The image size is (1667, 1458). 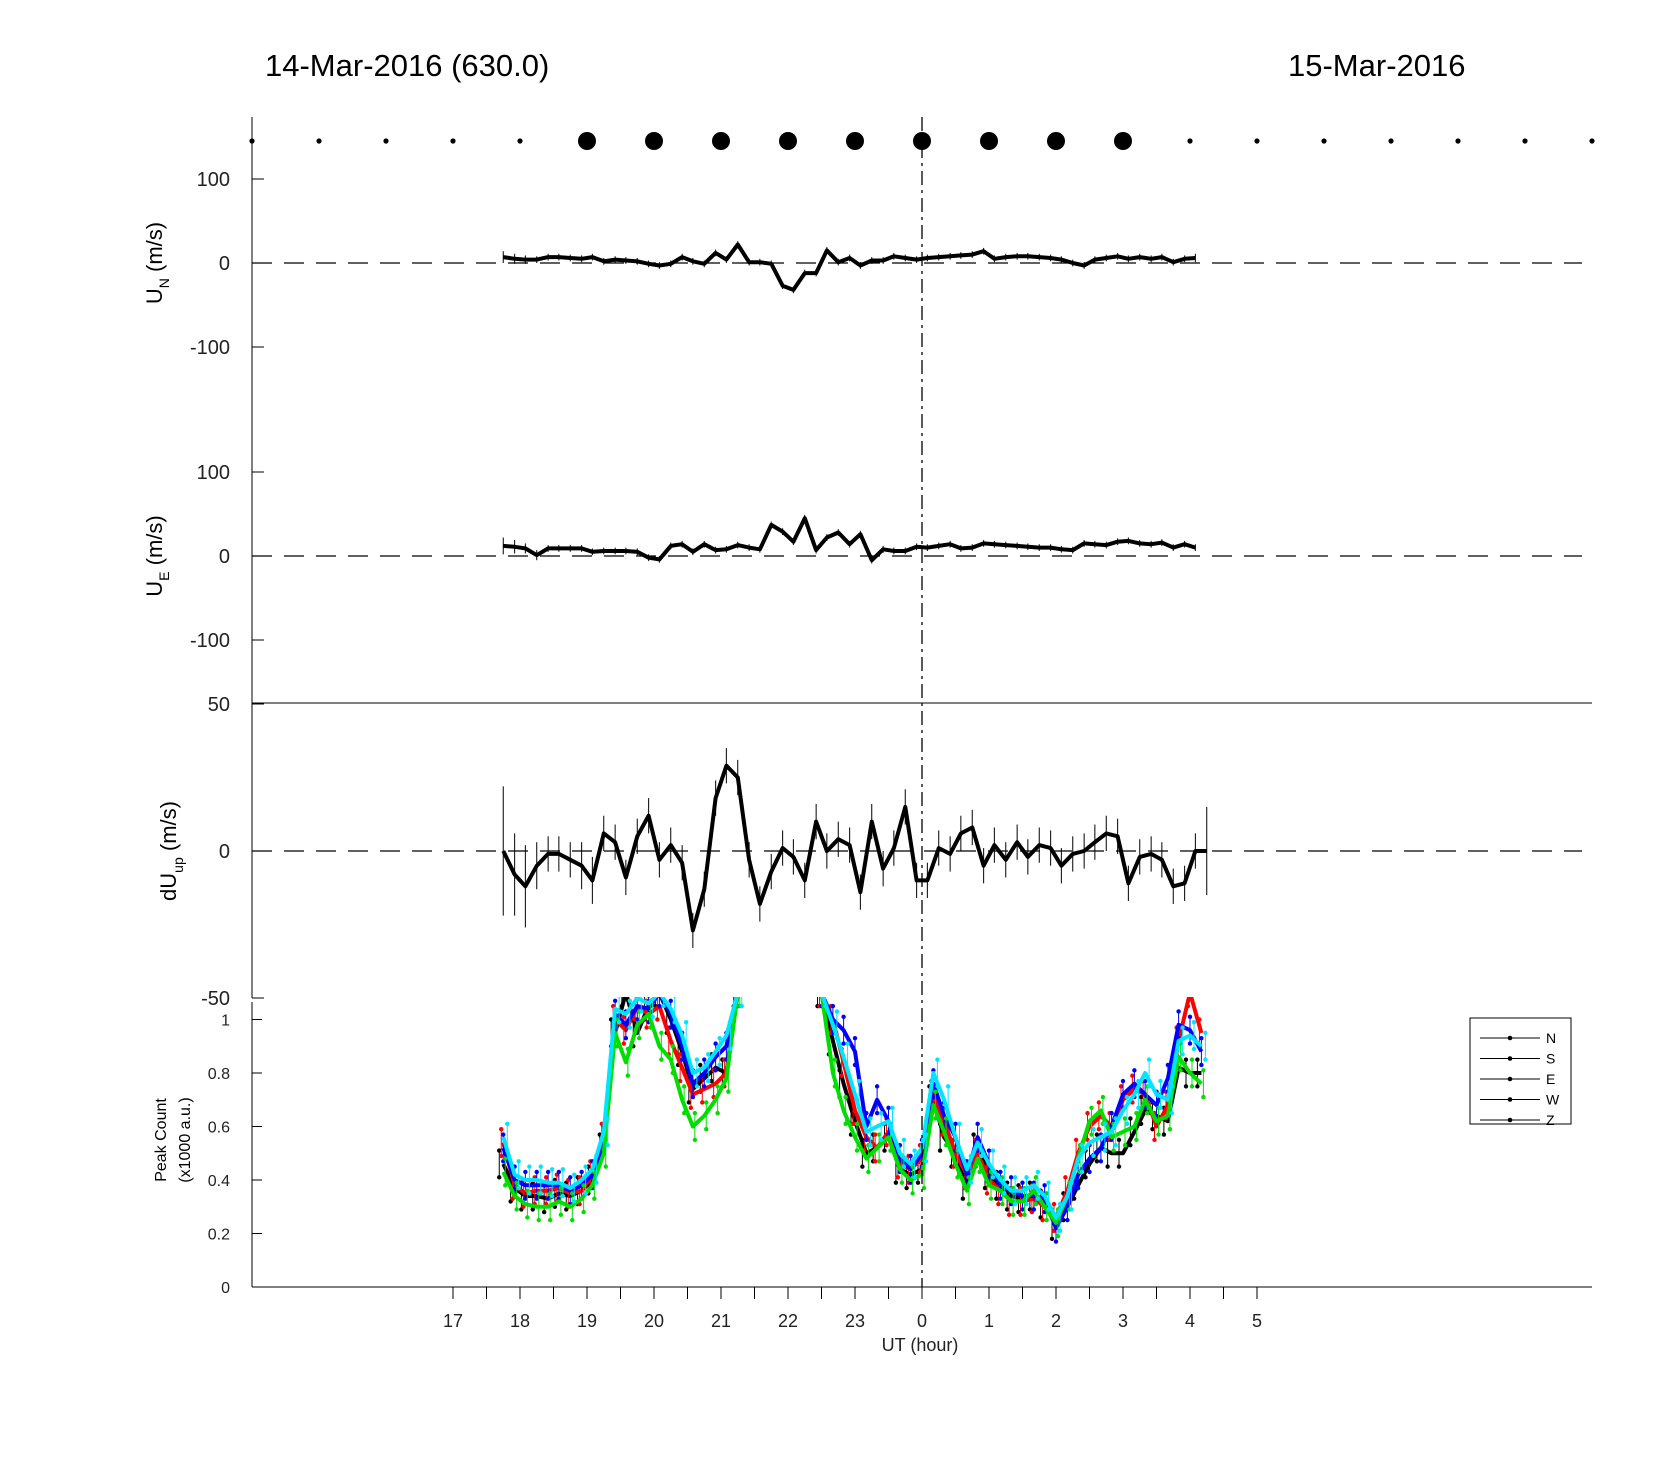 I want to click on x-axis: 17 18 19 20 21 22 23 0 1 2 3 4 5UT (hour), so click(x=922, y=1320).